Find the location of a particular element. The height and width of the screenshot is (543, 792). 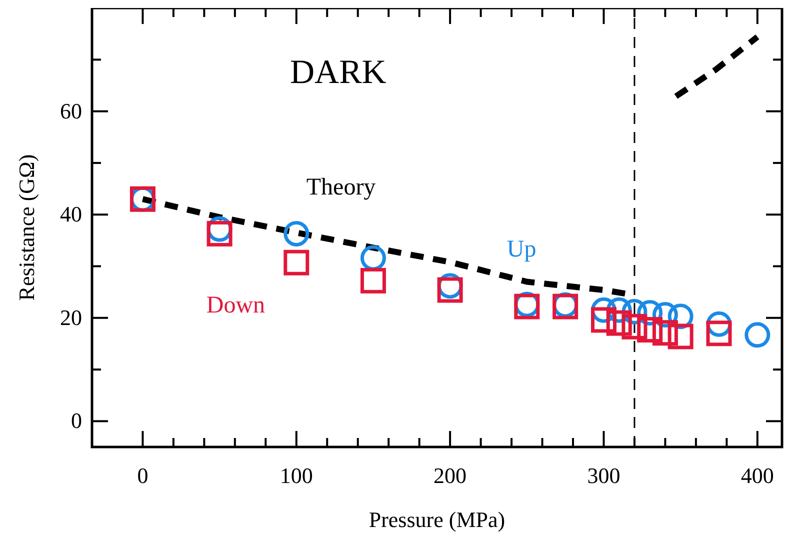

y-tick-label: 40 is located at coordinates (71, 214).